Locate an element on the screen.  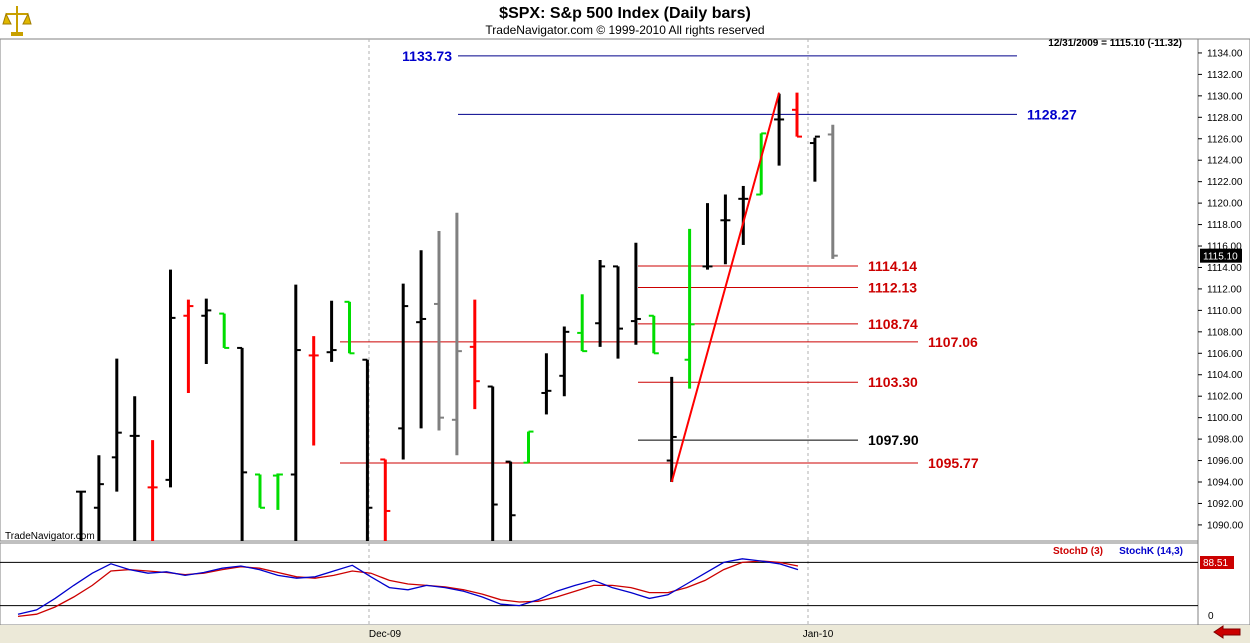
stoch-lines is located at coordinates (599, 588).